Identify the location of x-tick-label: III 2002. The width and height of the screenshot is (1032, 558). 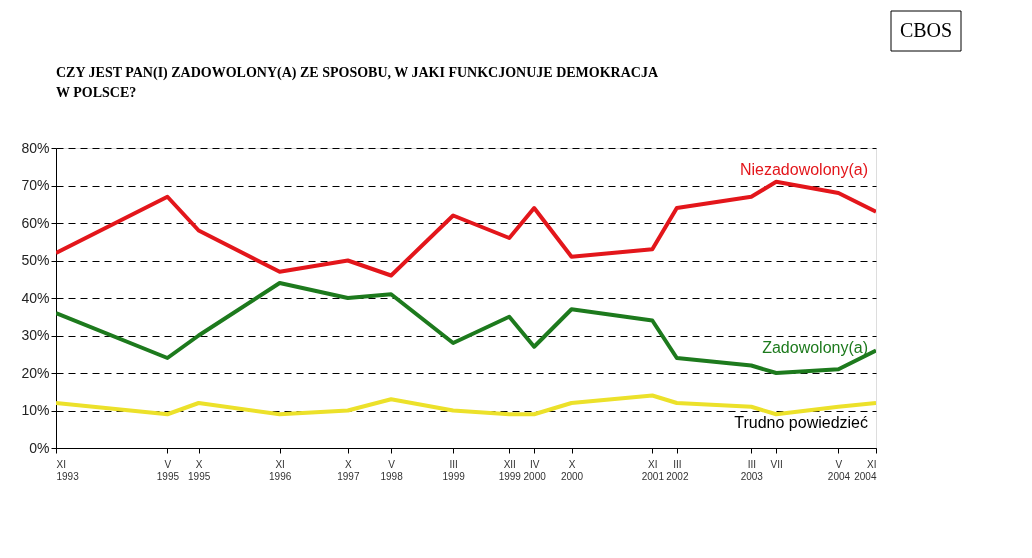
(677, 470).